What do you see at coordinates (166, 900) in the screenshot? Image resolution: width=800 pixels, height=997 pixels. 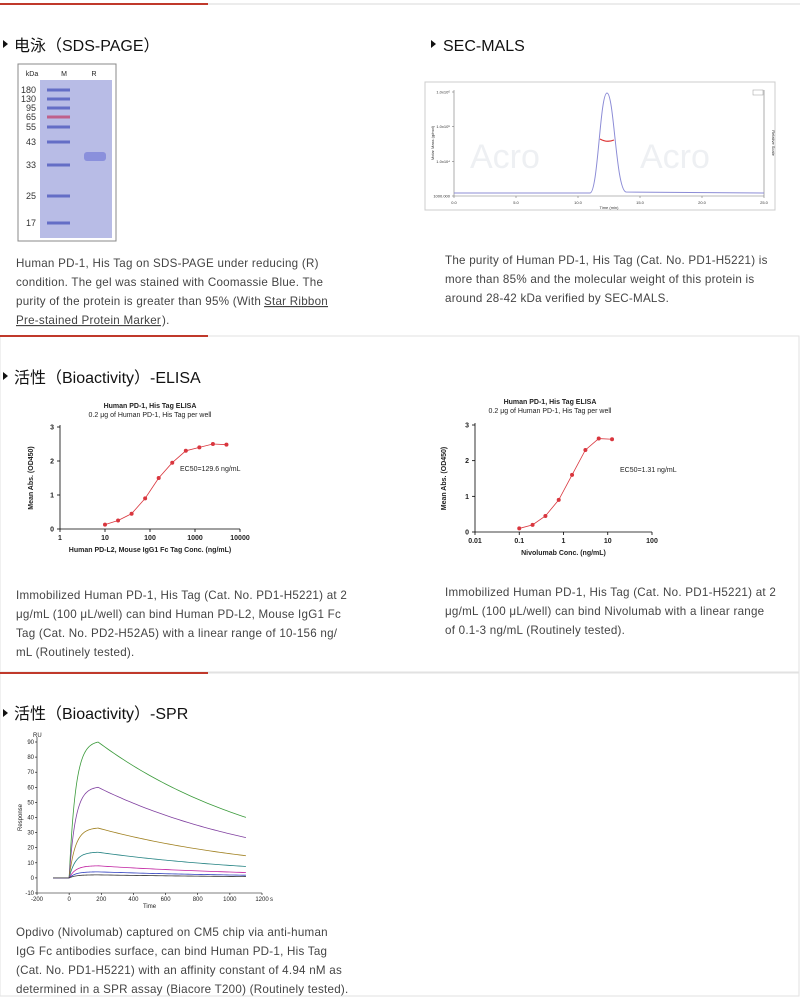 I see `x-tick-label: 600` at bounding box center [166, 900].